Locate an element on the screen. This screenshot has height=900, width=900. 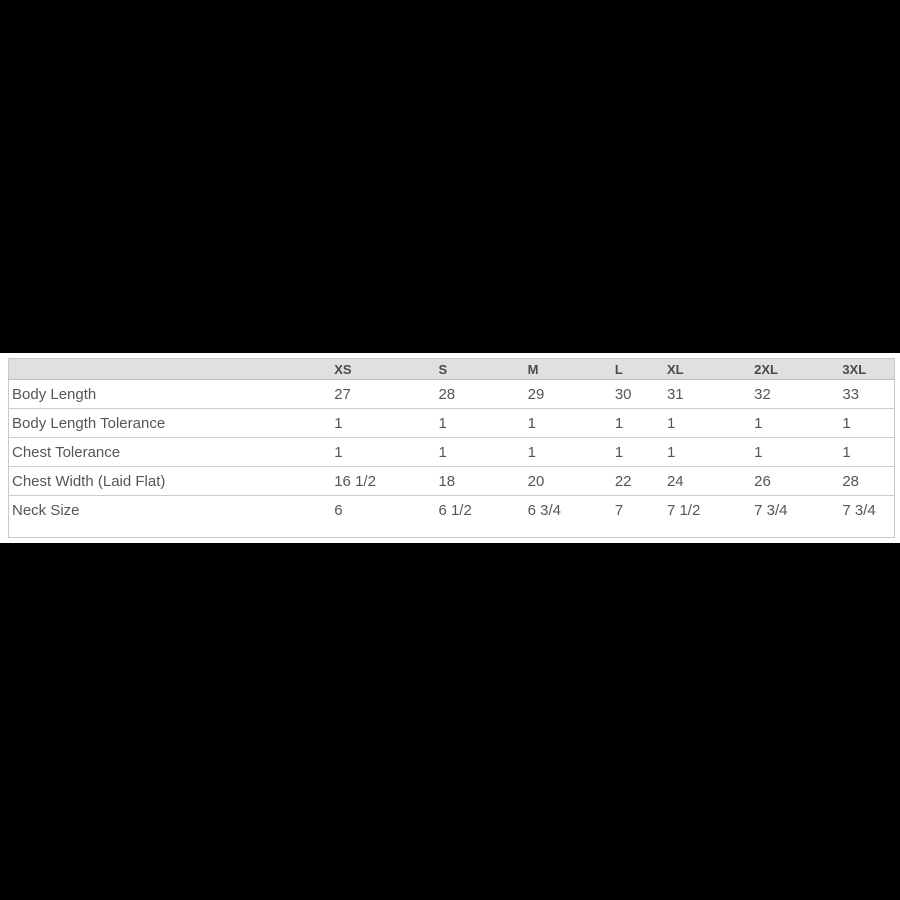
column-header-3xl: 3XL is located at coordinates (867, 369).